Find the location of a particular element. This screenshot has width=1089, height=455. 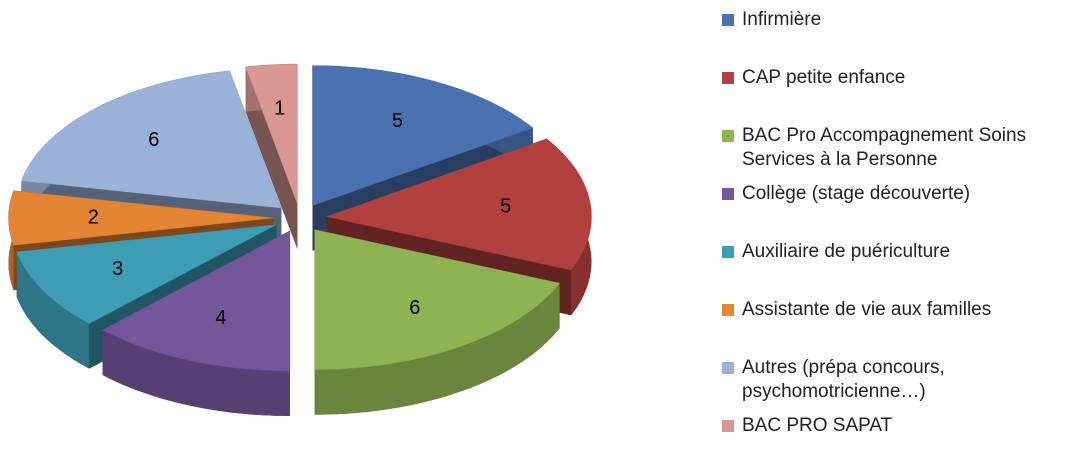

legend-item: Infirmière is located at coordinates (894, 20).